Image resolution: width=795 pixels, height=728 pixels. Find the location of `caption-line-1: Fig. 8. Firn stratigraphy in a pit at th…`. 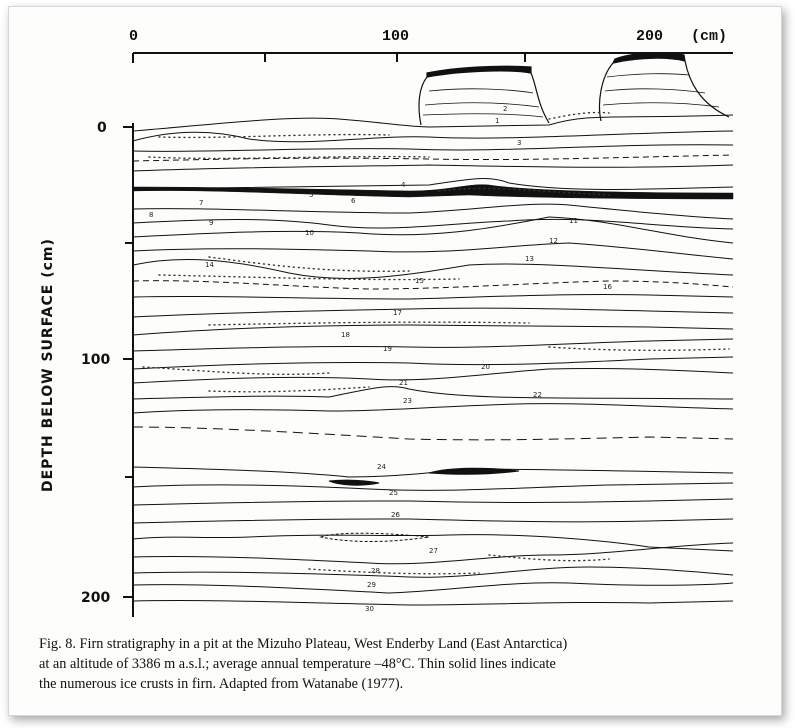

caption-line-1: Fig. 8. Firn stratigraphy in a pit at th… is located at coordinates (303, 644).